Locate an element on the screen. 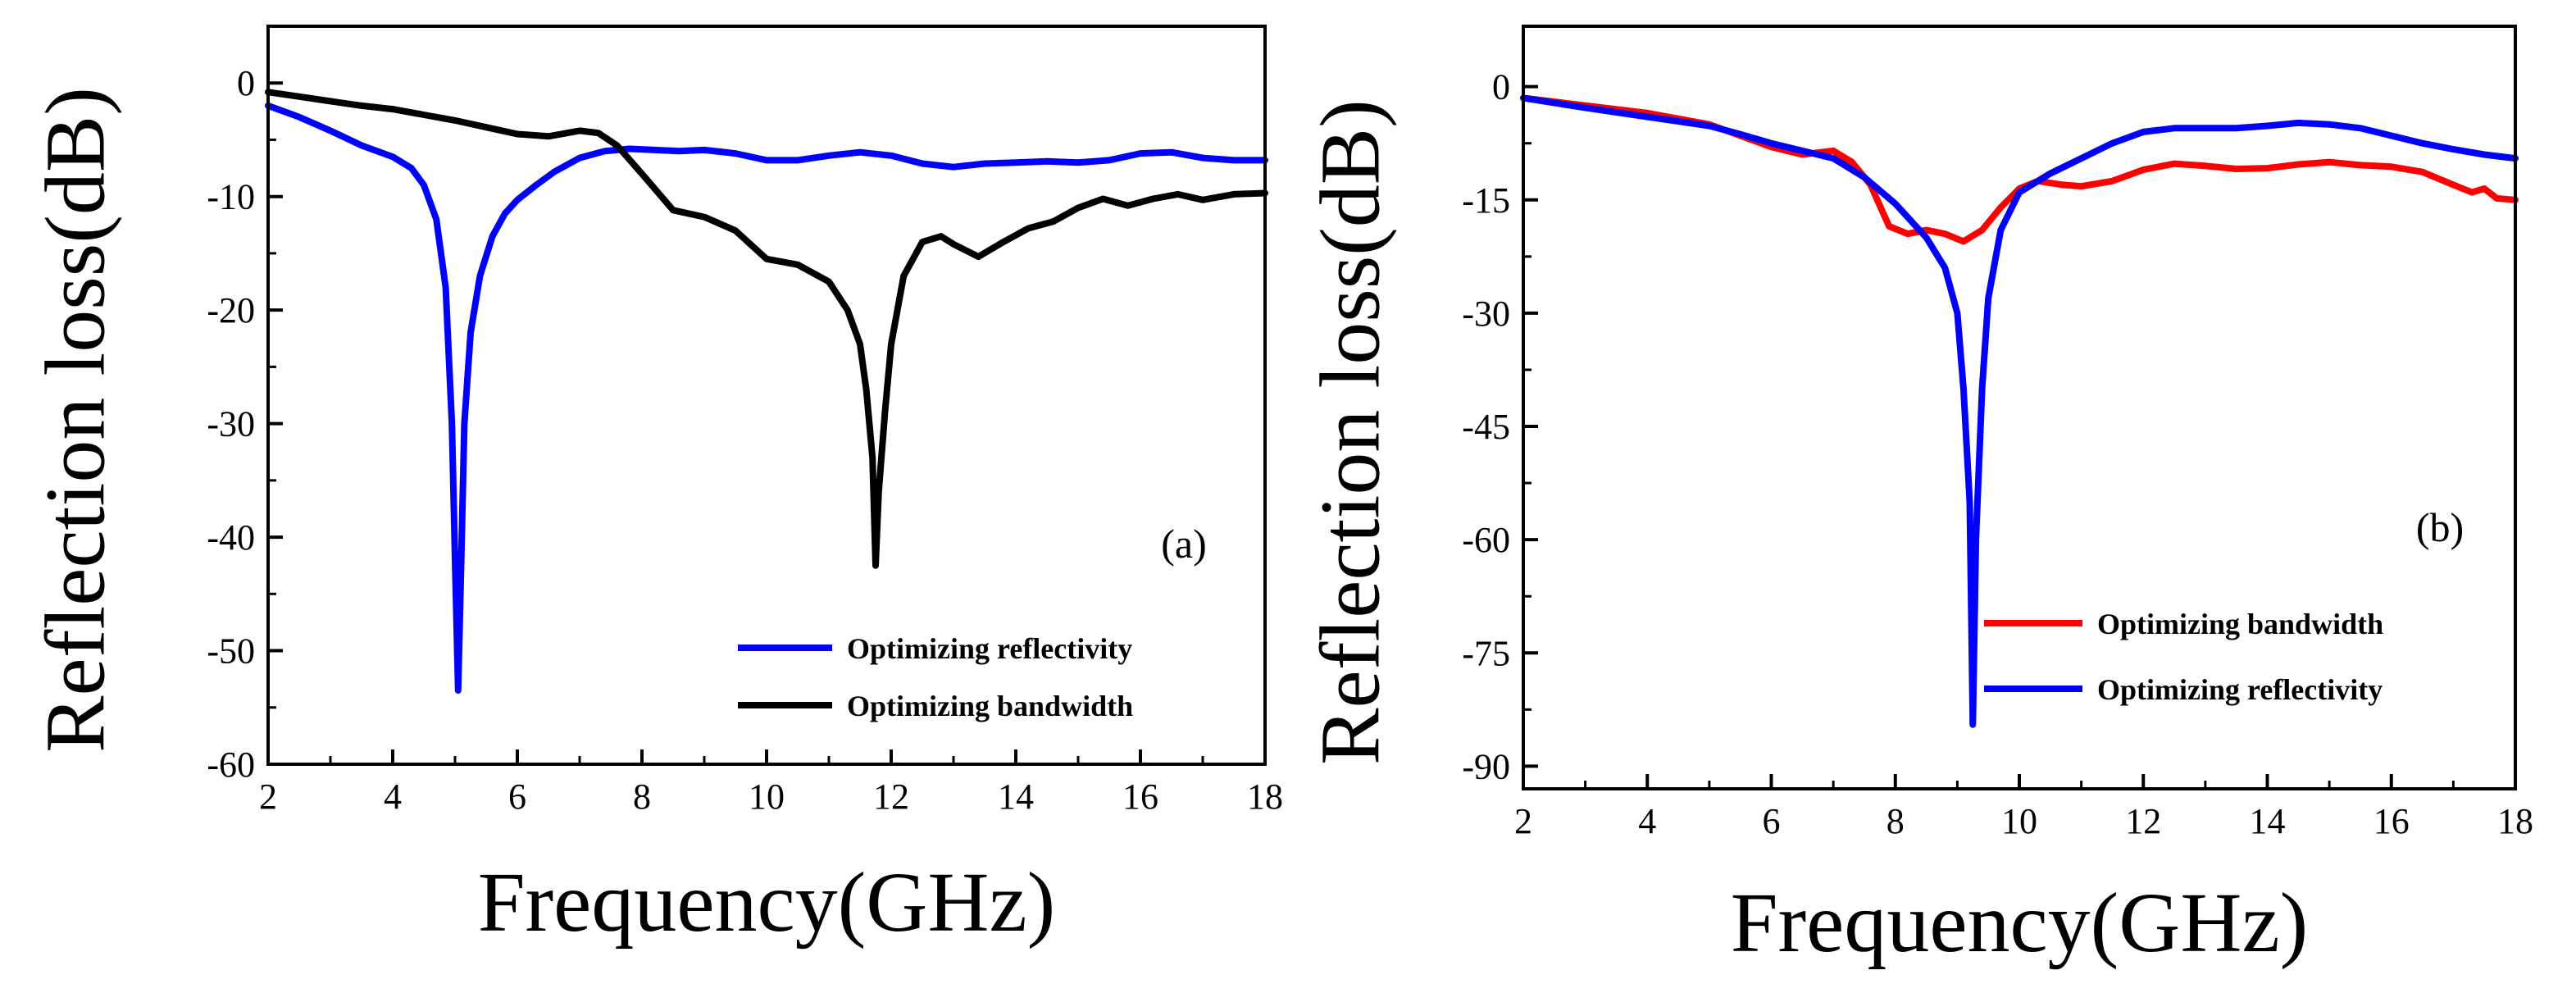 The width and height of the screenshot is (2576, 993). panel-a-legend-label-reflectivity: Optimizing reflectivity is located at coordinates (990, 648).